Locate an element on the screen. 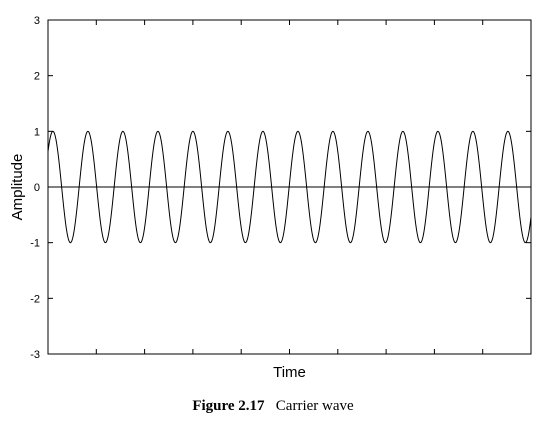 The height and width of the screenshot is (432, 546). figure-caption: Figure 2.17 Carrier wave is located at coordinates (273, 406).